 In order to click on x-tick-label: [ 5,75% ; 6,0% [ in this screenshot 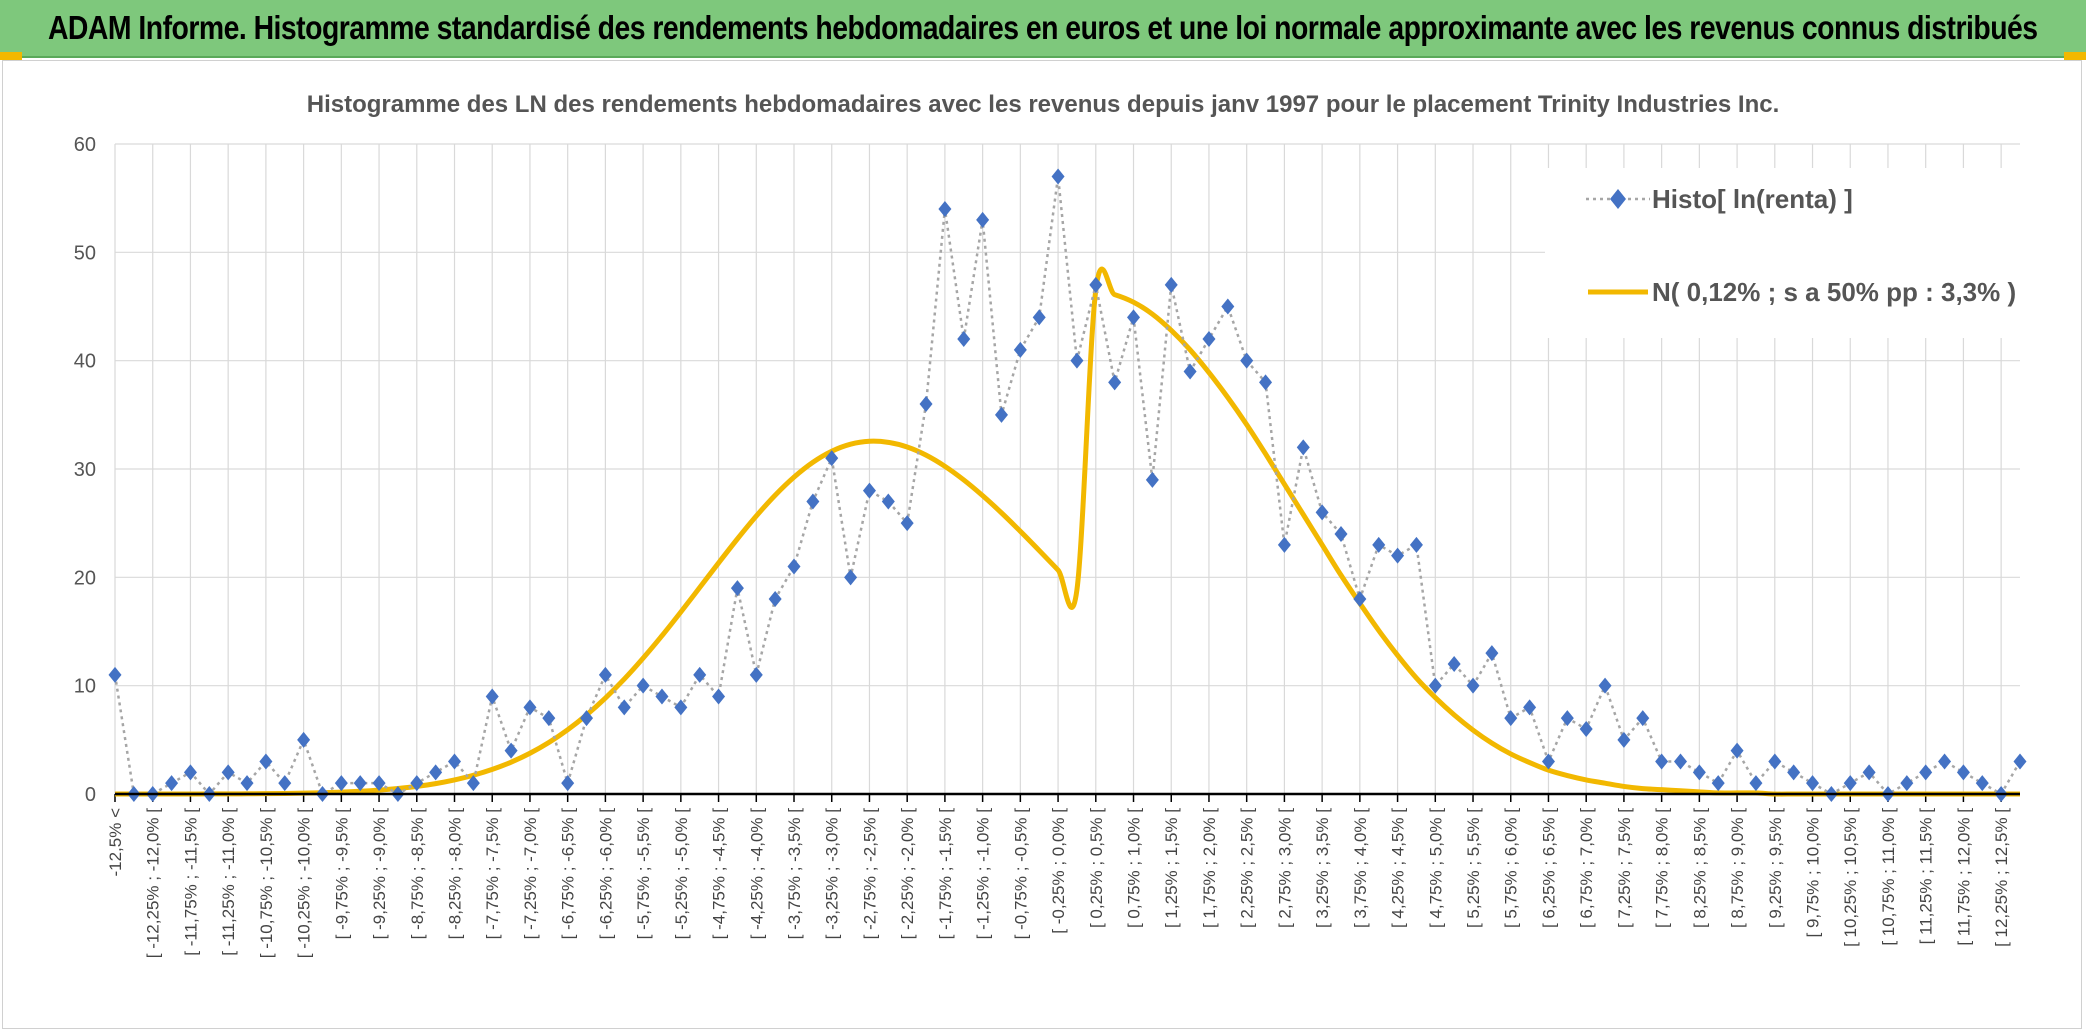, I will do `click(1511, 868)`.